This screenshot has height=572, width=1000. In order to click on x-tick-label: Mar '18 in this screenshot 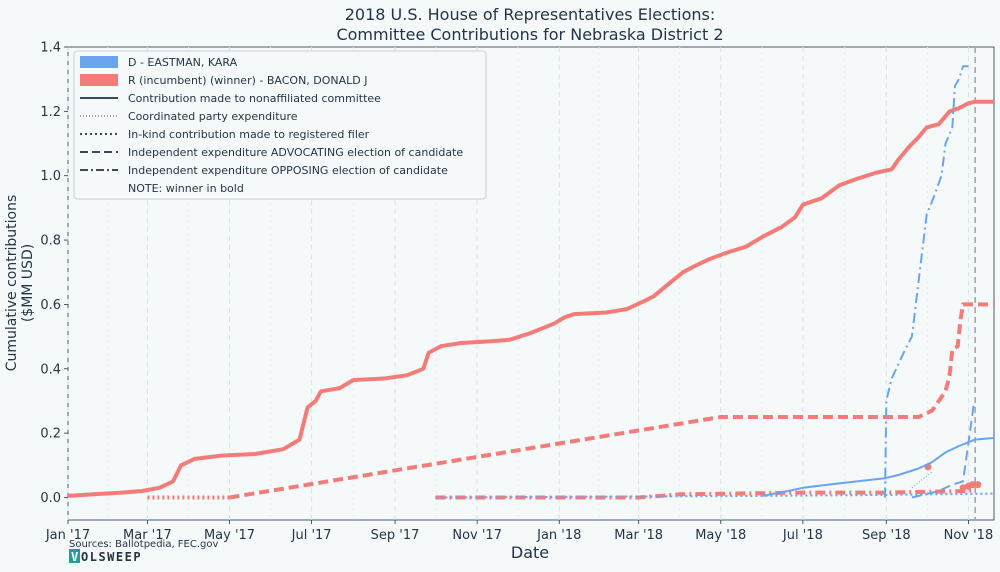, I will do `click(638, 535)`.